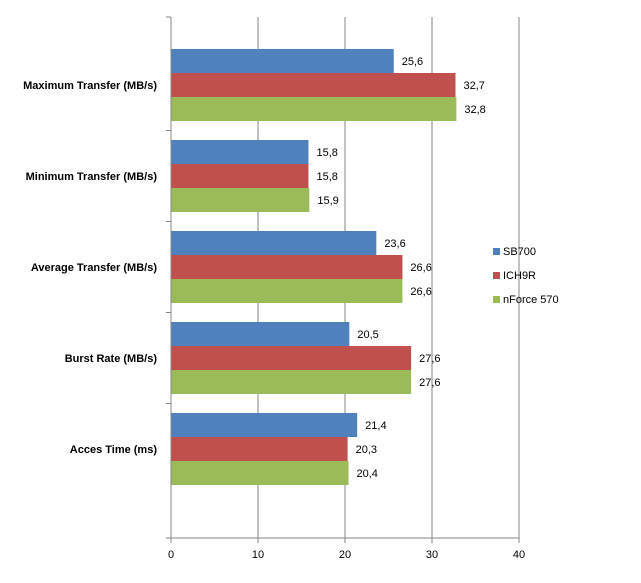 The width and height of the screenshot is (641, 583). Describe the element at coordinates (420, 292) in the screenshot. I see `data-label-nforce-570-2: 26,6` at that location.